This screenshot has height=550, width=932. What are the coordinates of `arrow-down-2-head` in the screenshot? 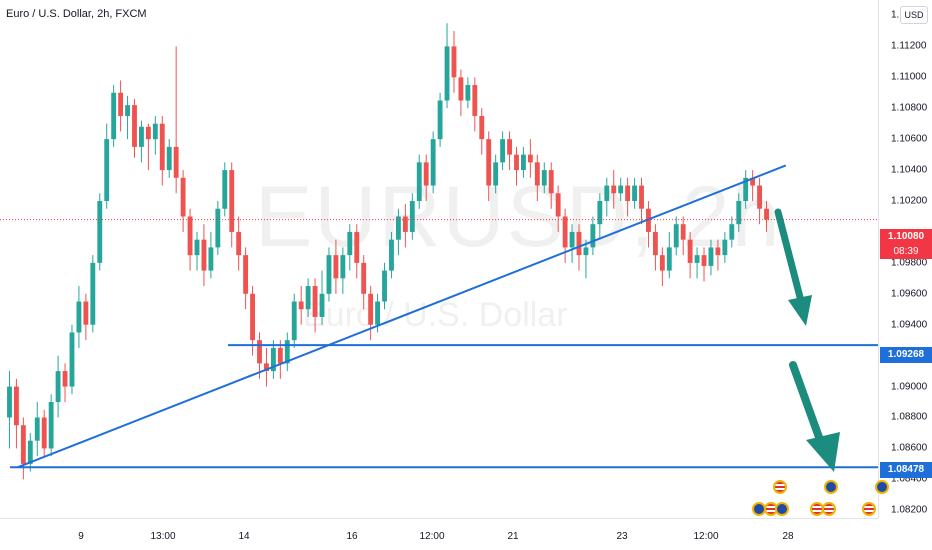 It's located at (823, 452).